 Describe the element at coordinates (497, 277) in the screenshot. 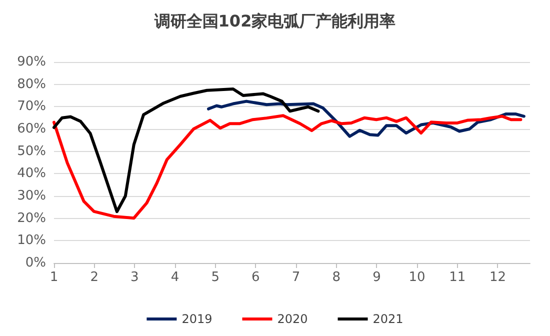

I see `x-tick-label: 12` at that location.